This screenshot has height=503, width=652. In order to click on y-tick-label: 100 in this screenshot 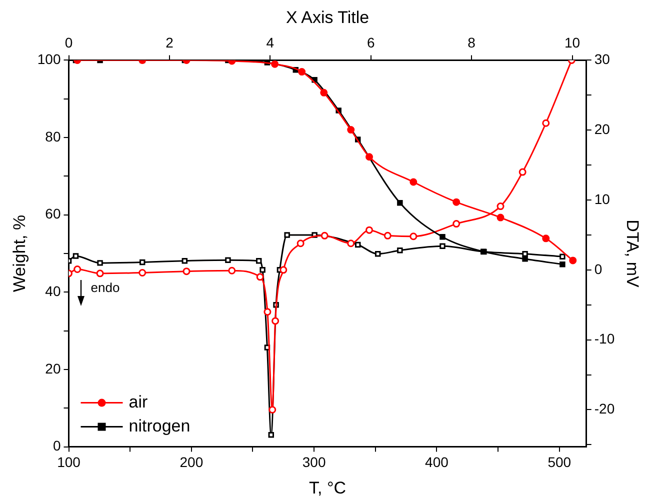, I will do `click(49, 59)`.